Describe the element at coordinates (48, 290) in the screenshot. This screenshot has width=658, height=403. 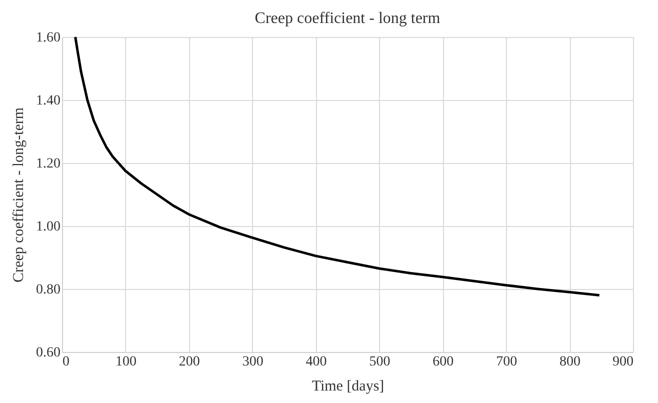
I see `y-tick-label: 0.80` at that location.